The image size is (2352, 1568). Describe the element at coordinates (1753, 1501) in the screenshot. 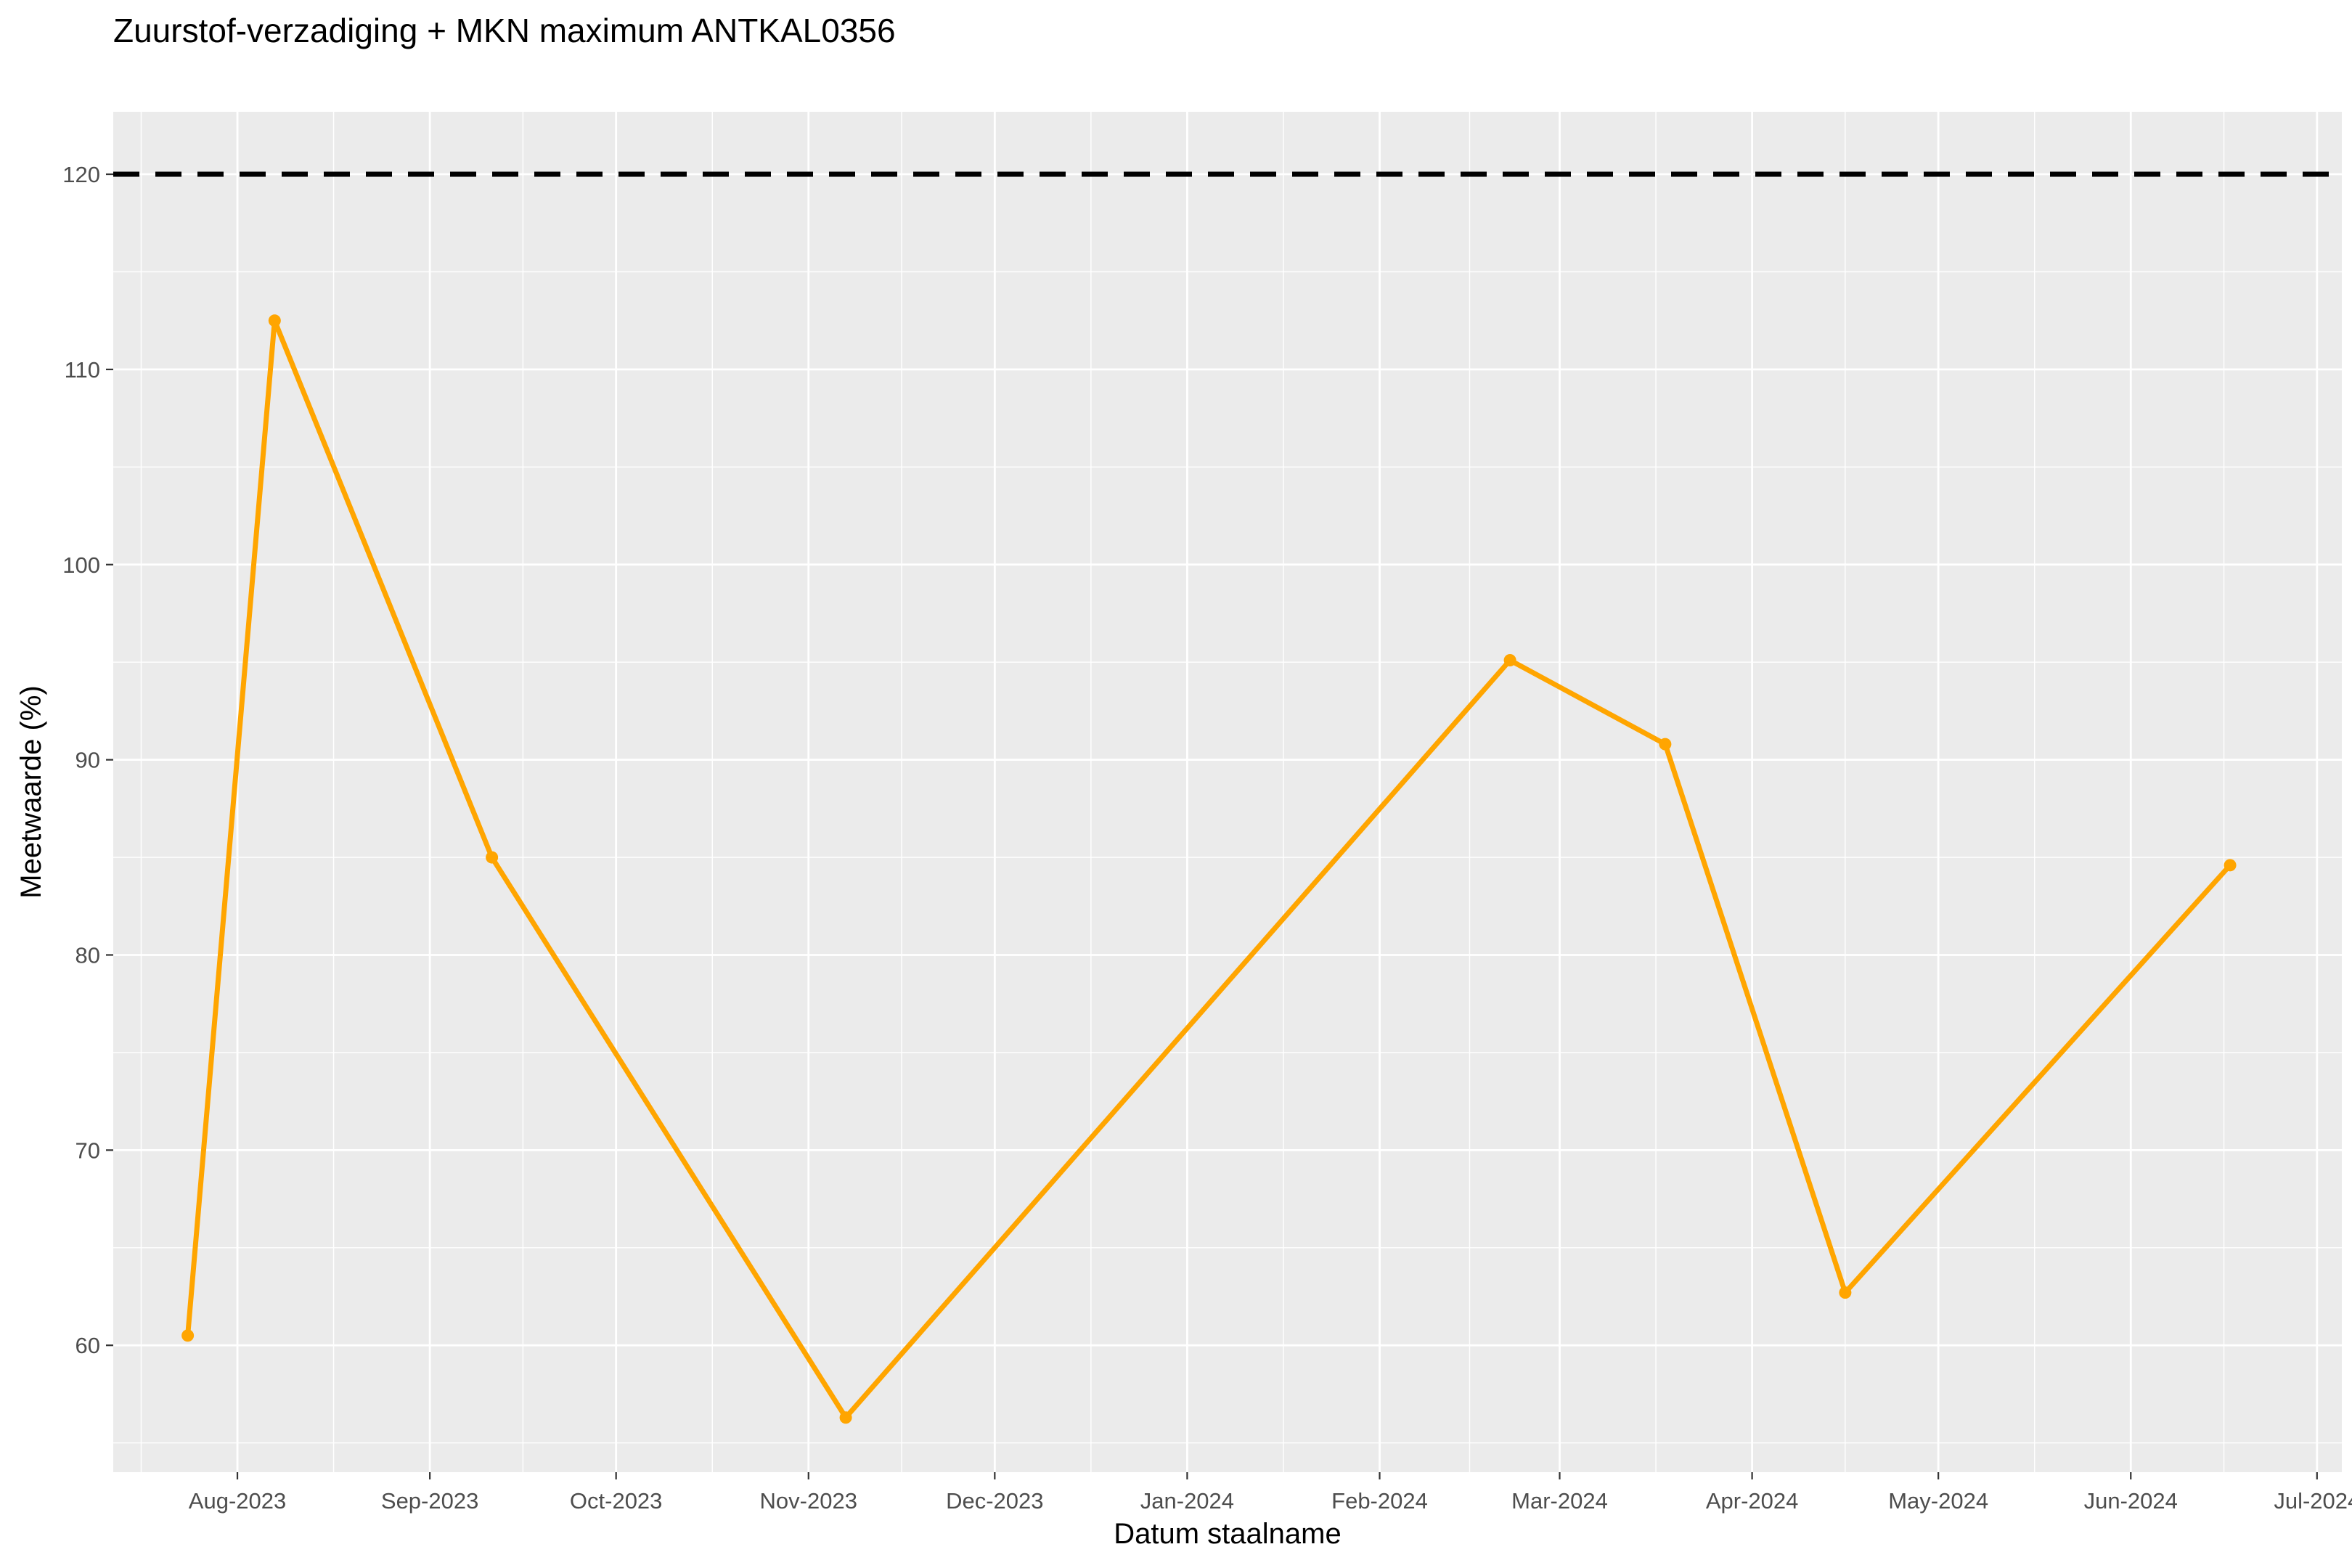

I see `x-tick-label: Apr-2024` at that location.